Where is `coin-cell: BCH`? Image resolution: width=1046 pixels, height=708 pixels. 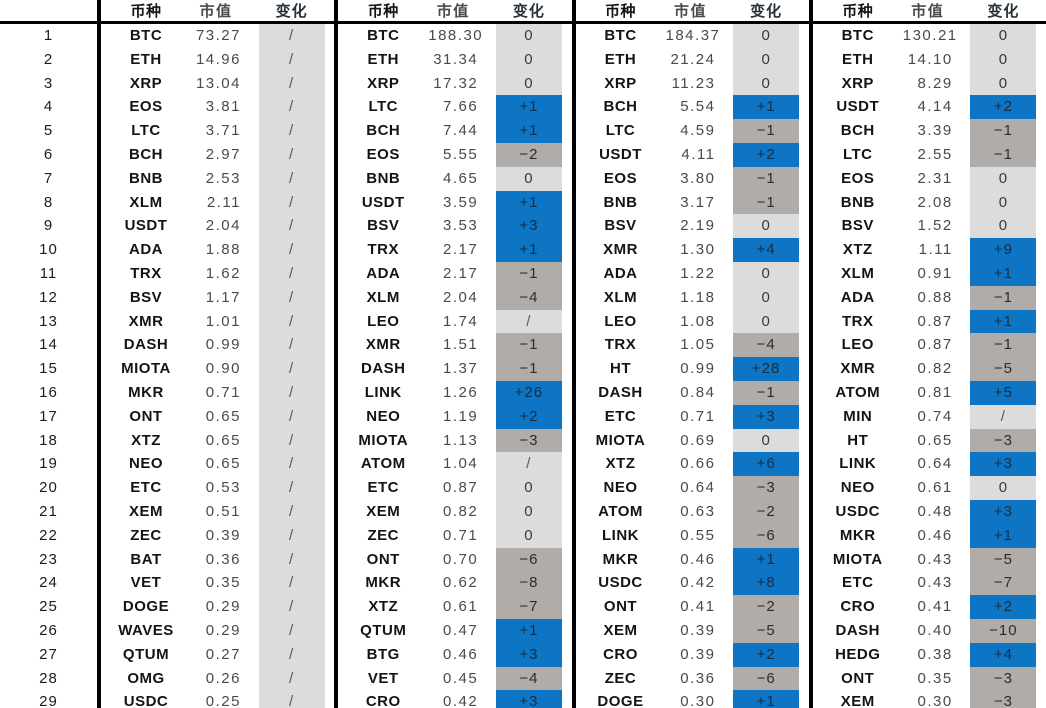 coin-cell: BCH is located at coordinates (146, 154).